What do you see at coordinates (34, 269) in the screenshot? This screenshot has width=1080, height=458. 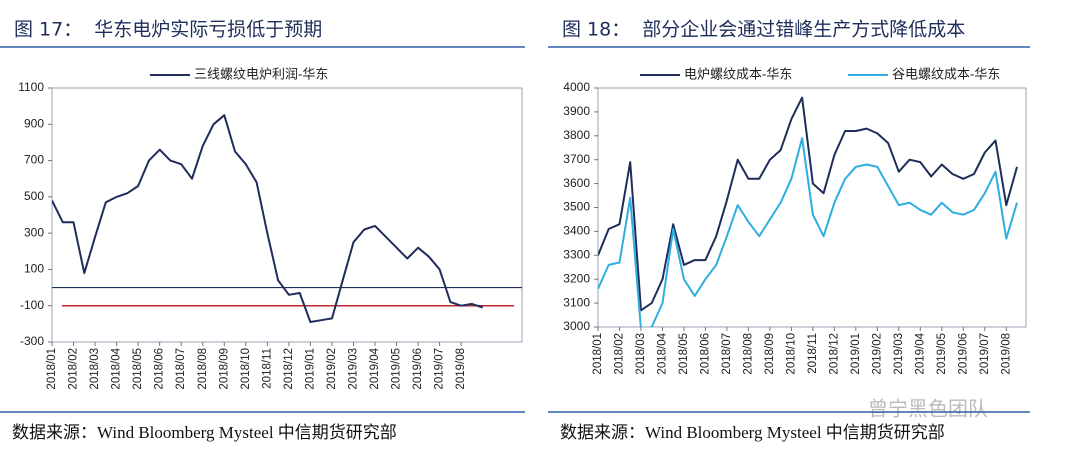 I see `y-tick-label: 100` at bounding box center [34, 269].